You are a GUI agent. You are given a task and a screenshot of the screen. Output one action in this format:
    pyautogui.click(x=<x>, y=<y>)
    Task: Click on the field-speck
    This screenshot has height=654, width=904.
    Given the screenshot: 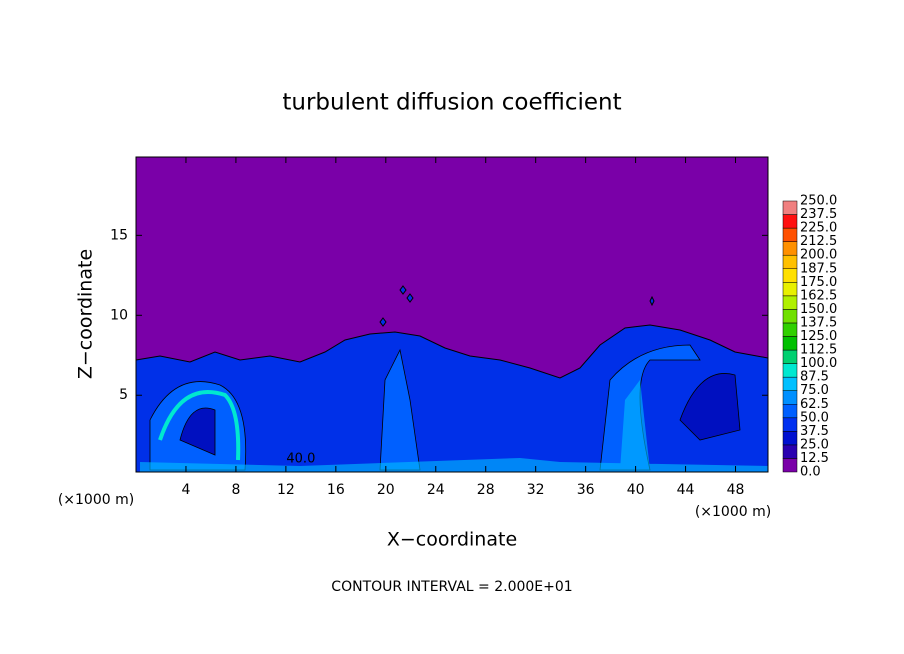 What is the action you would take?
    pyautogui.click(x=517, y=306)
    